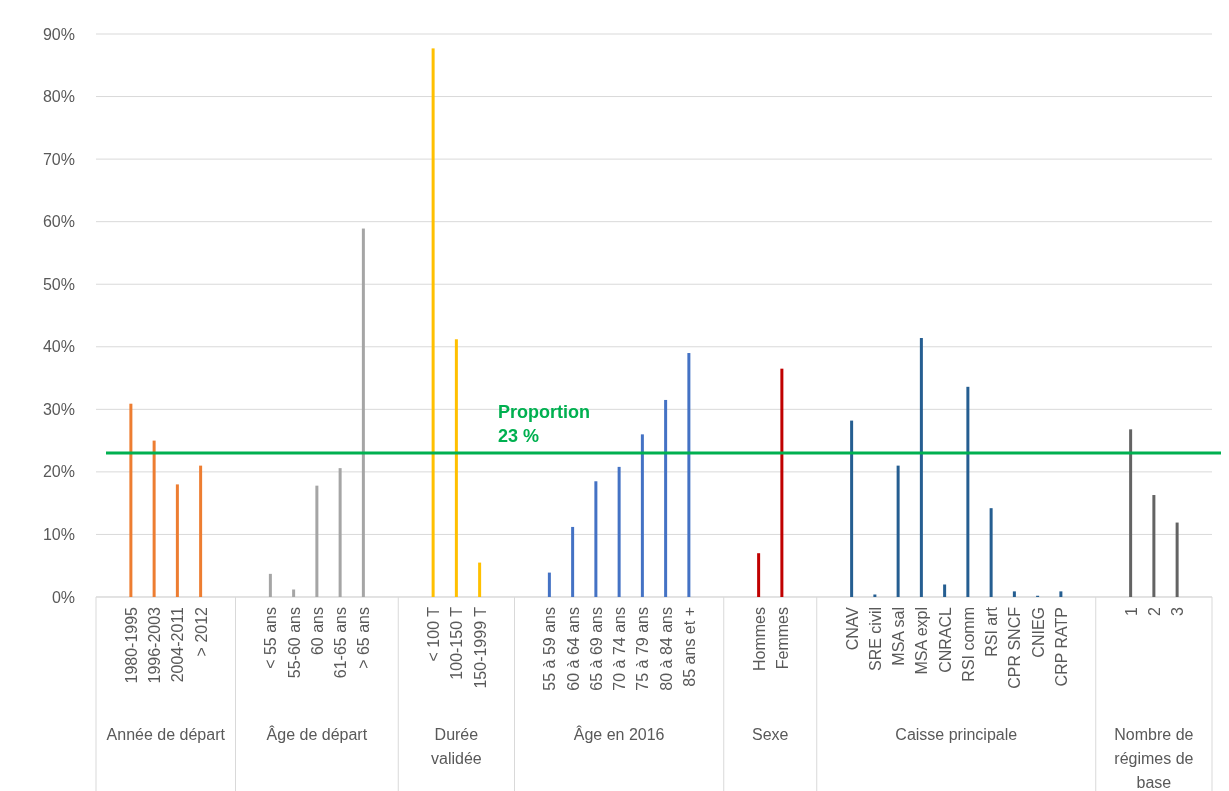  I want to click on text: Durée validée, so click(456, 746).